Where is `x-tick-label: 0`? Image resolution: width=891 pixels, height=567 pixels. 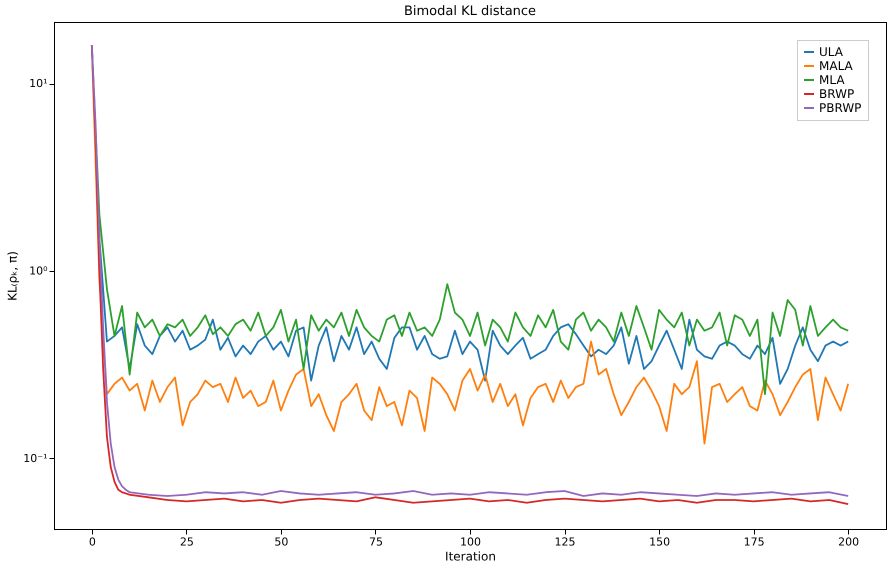 x-tick-label: 0 is located at coordinates (92, 542).